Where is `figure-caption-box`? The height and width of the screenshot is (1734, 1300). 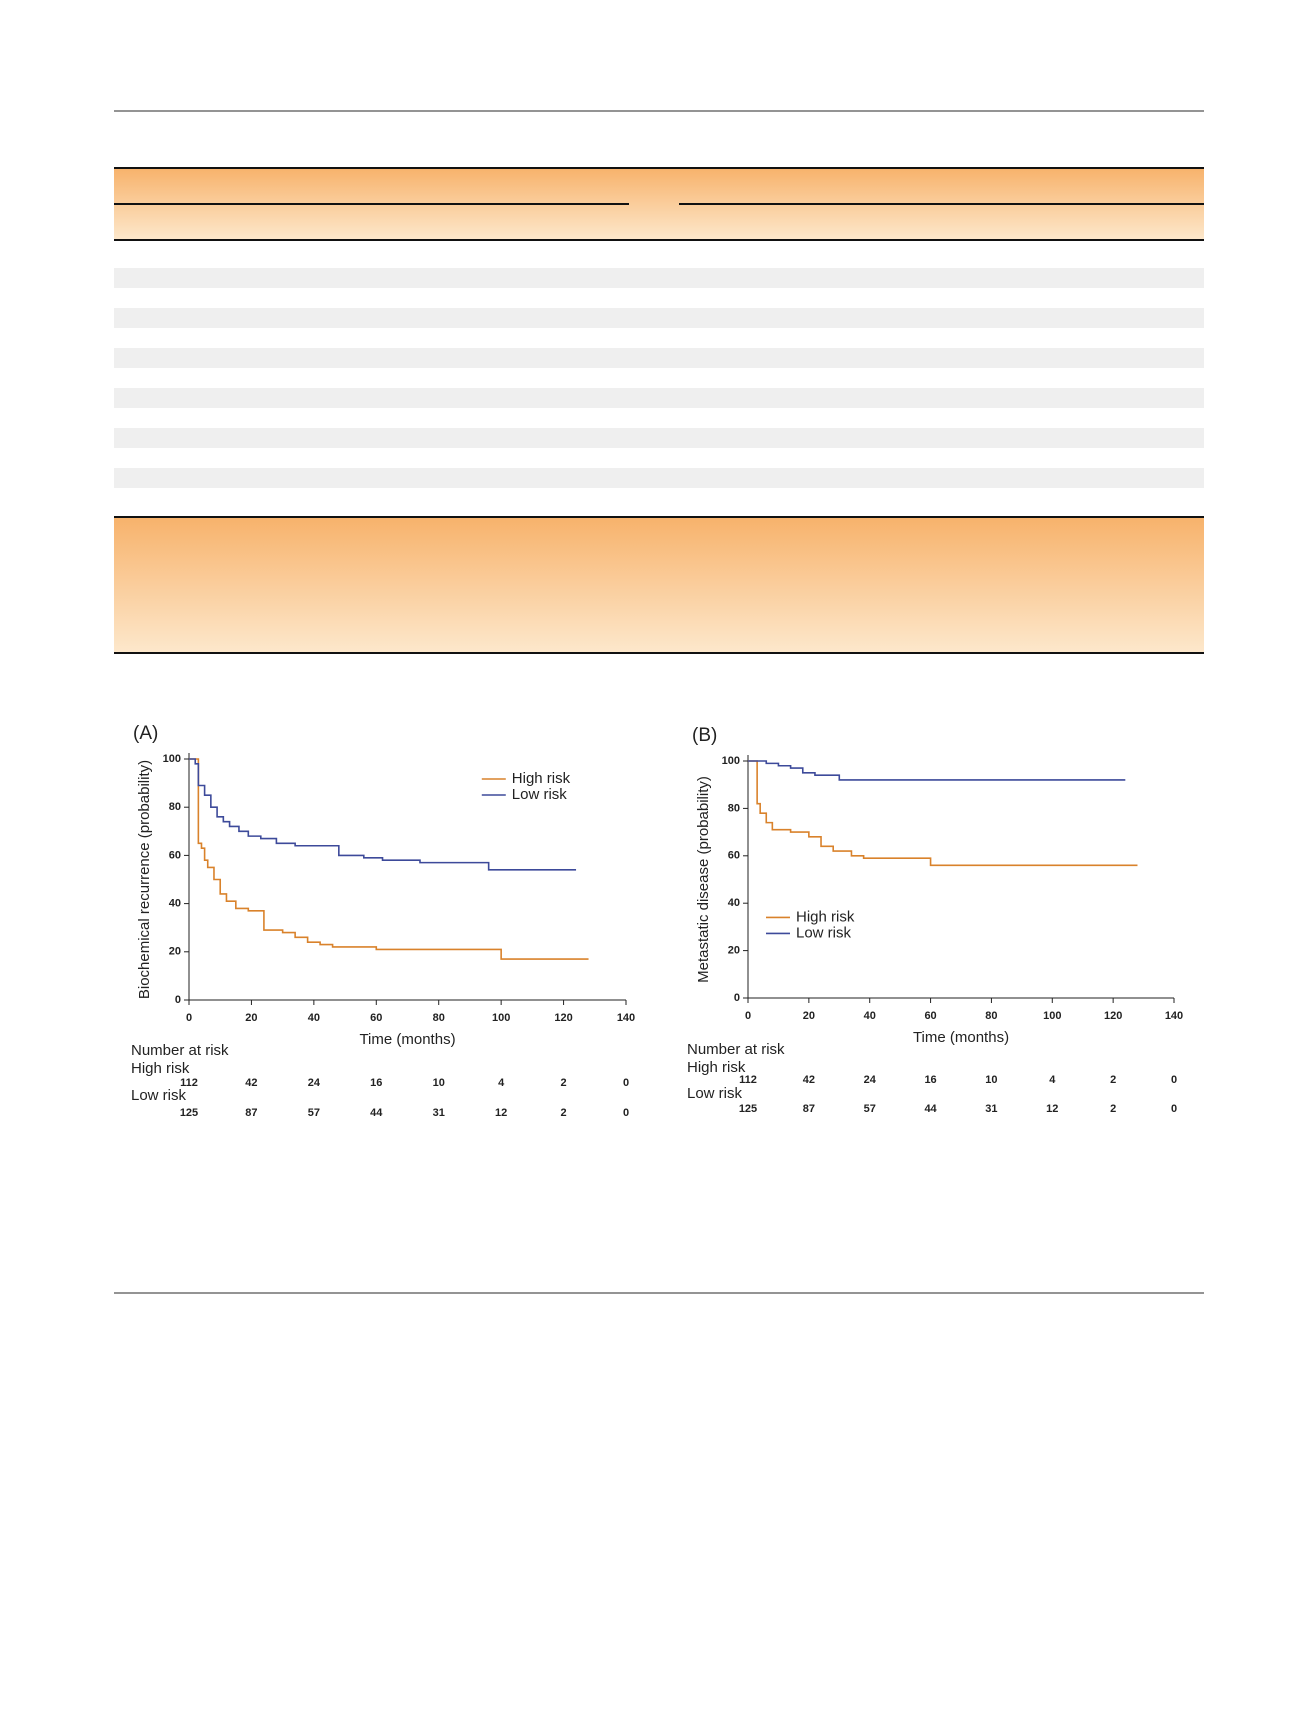
figure-caption-box is located at coordinates (659, 585).